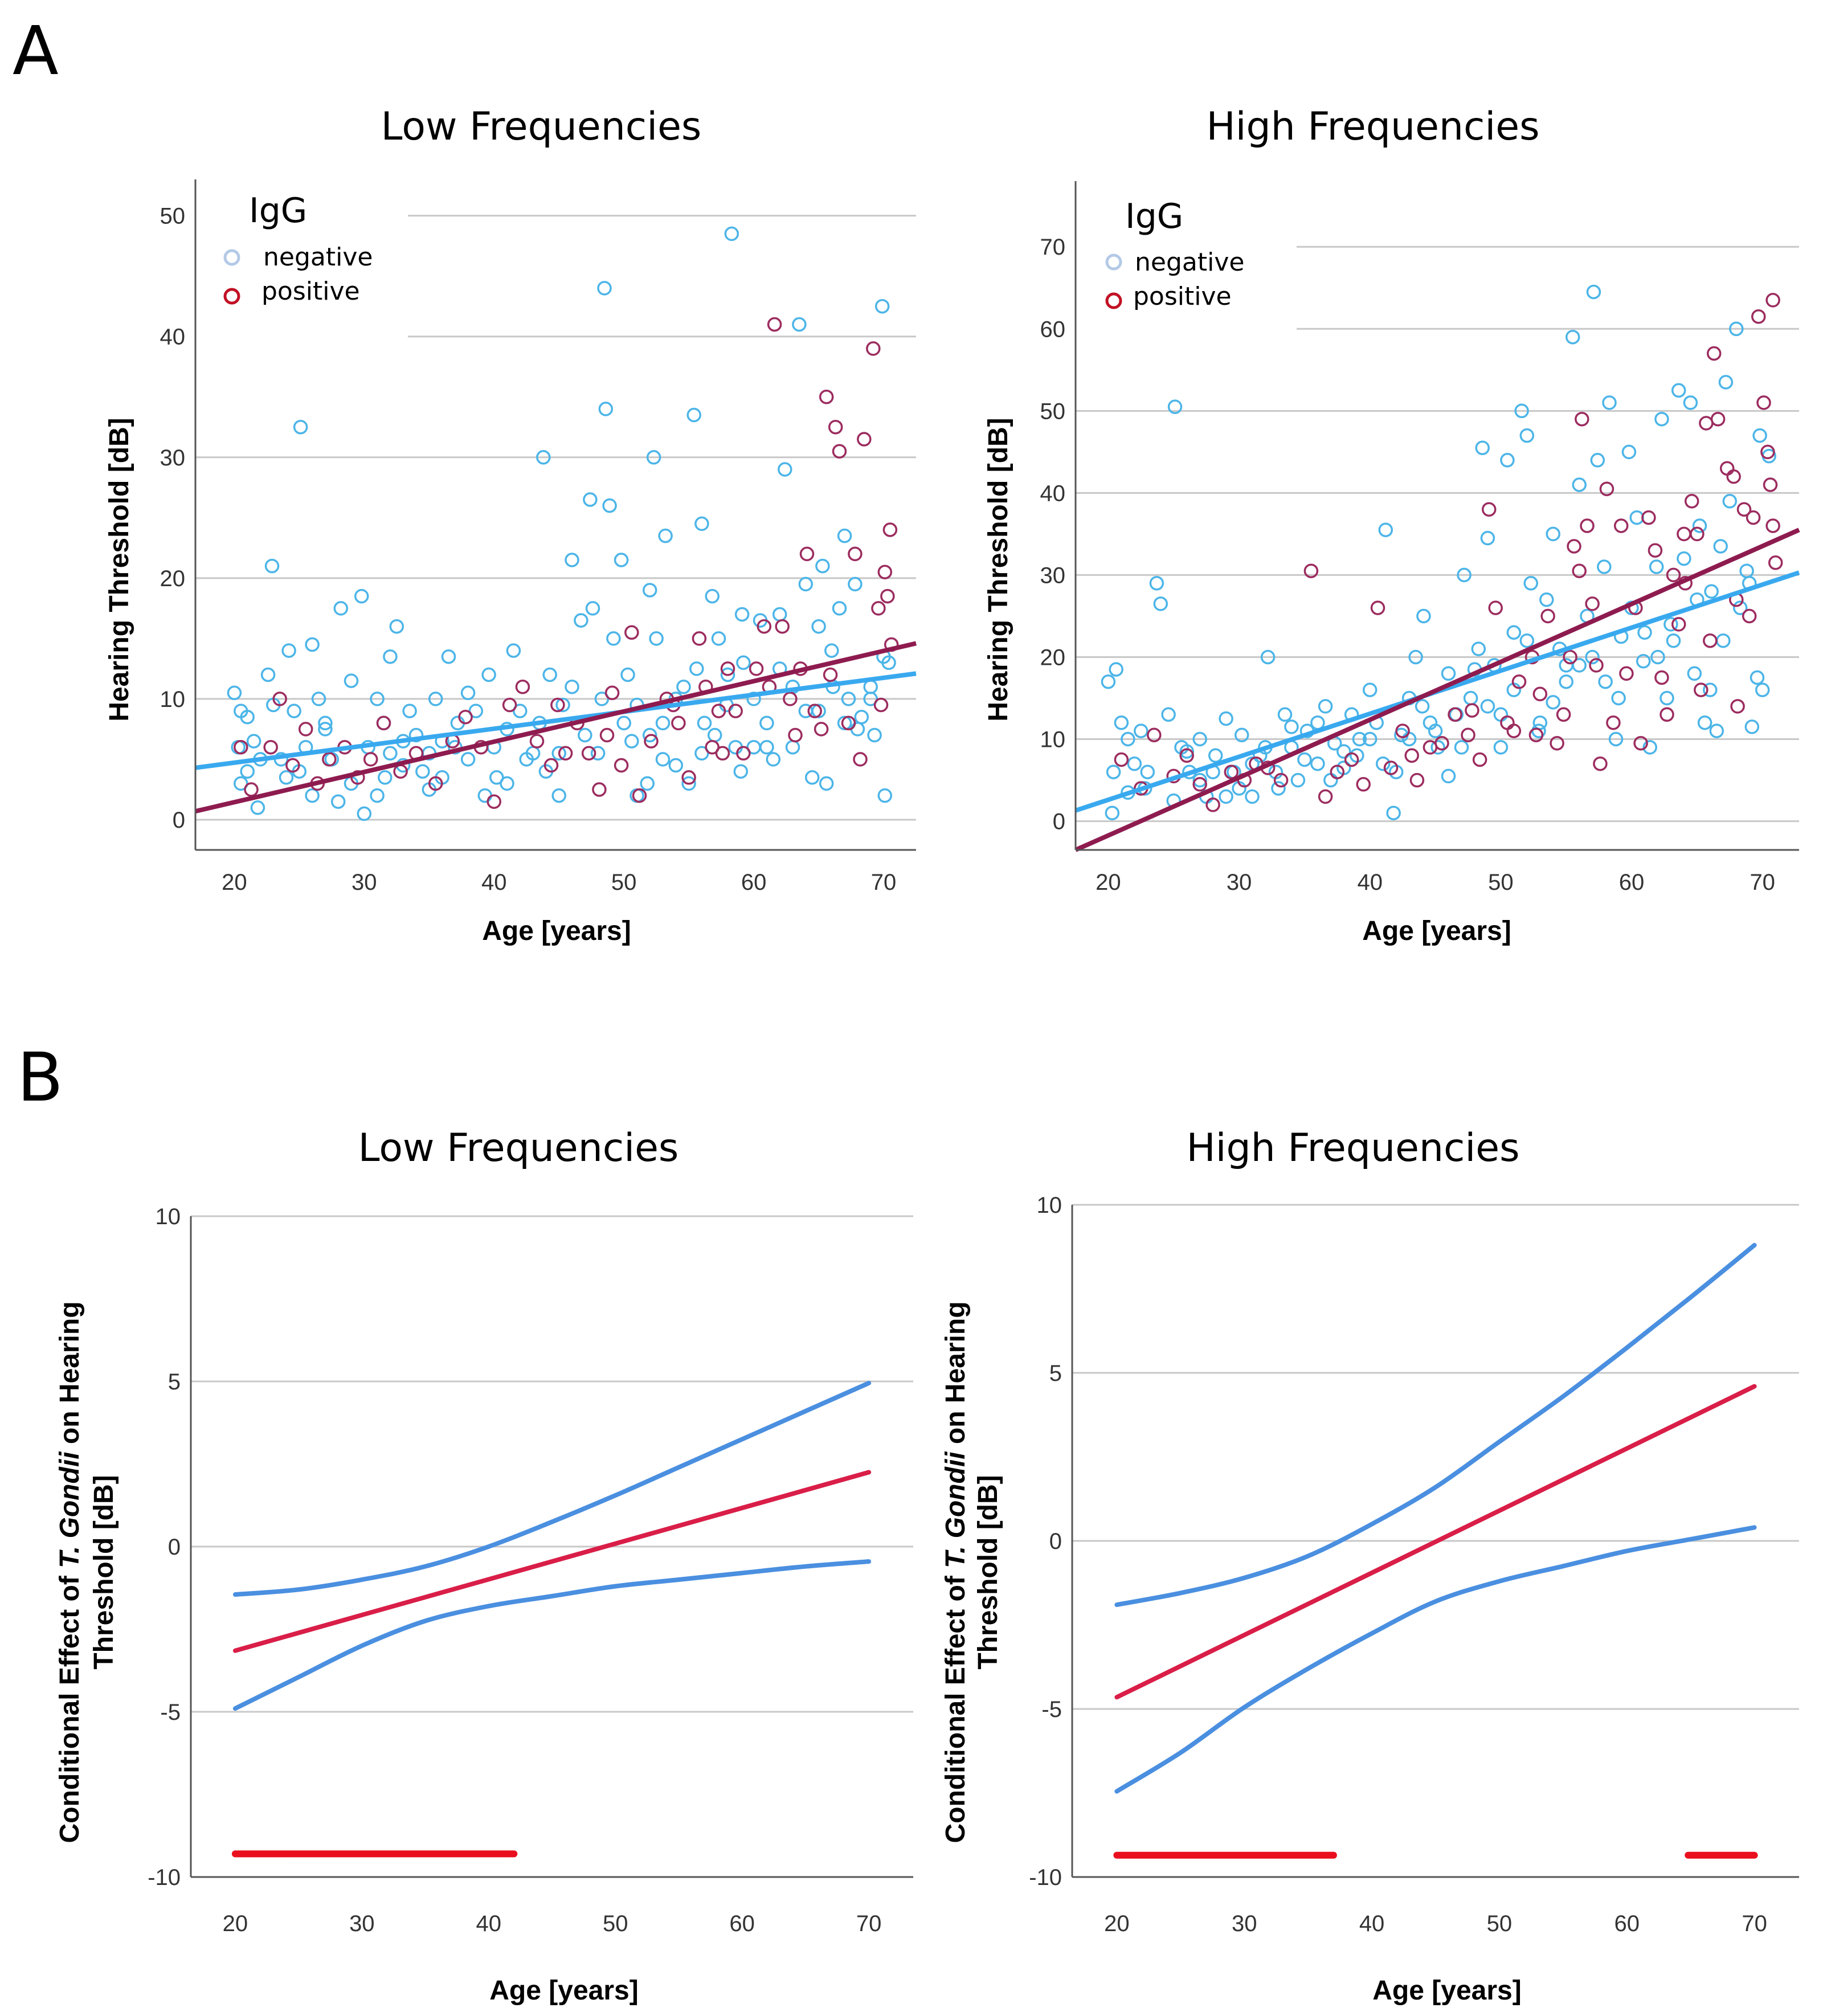  Describe the element at coordinates (1154, 217) in the screenshot. I see `legend-title: IgG` at that location.